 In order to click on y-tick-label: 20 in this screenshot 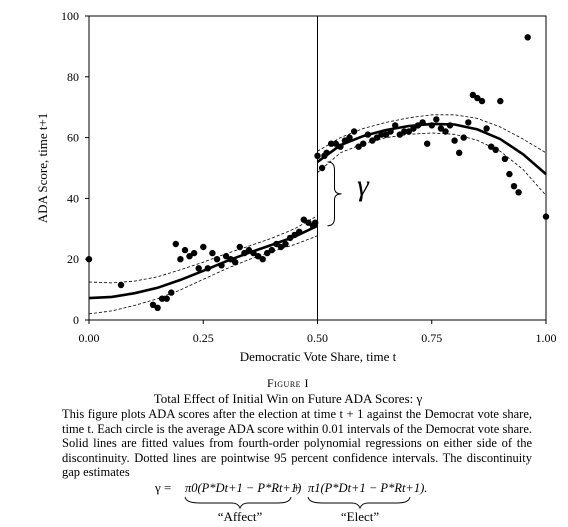, I will do `click(73, 259)`.